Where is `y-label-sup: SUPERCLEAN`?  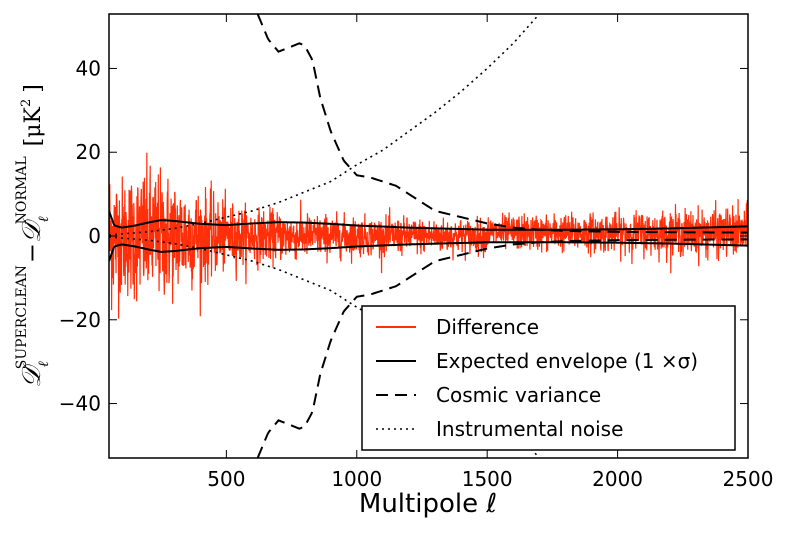
y-label-sup: SUPERCLEAN is located at coordinates (22, 317).